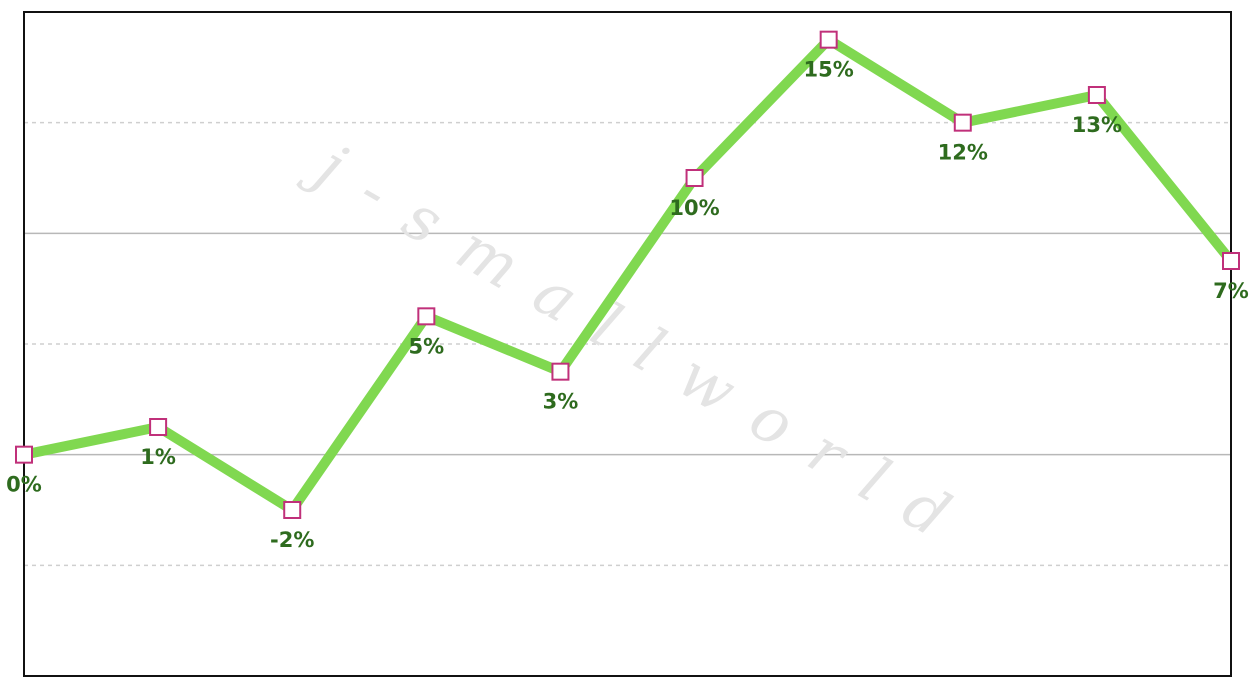 This screenshot has width=1256, height=696. What do you see at coordinates (1231, 291) in the screenshot?
I see `value-label: 7%` at bounding box center [1231, 291].